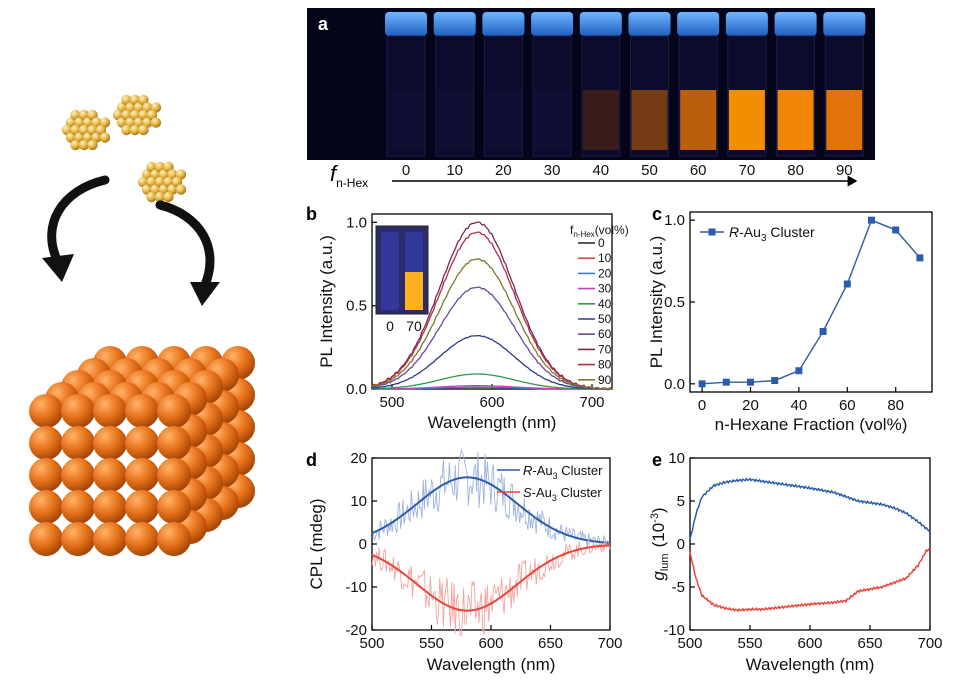 The width and height of the screenshot is (966, 691). I want to click on legend-label: 20, so click(605, 273).